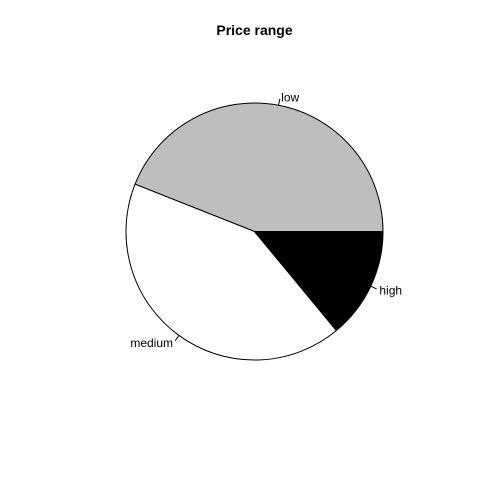 The image size is (480, 480). What do you see at coordinates (390, 290) in the screenshot?
I see `slice-label-high: high` at bounding box center [390, 290].